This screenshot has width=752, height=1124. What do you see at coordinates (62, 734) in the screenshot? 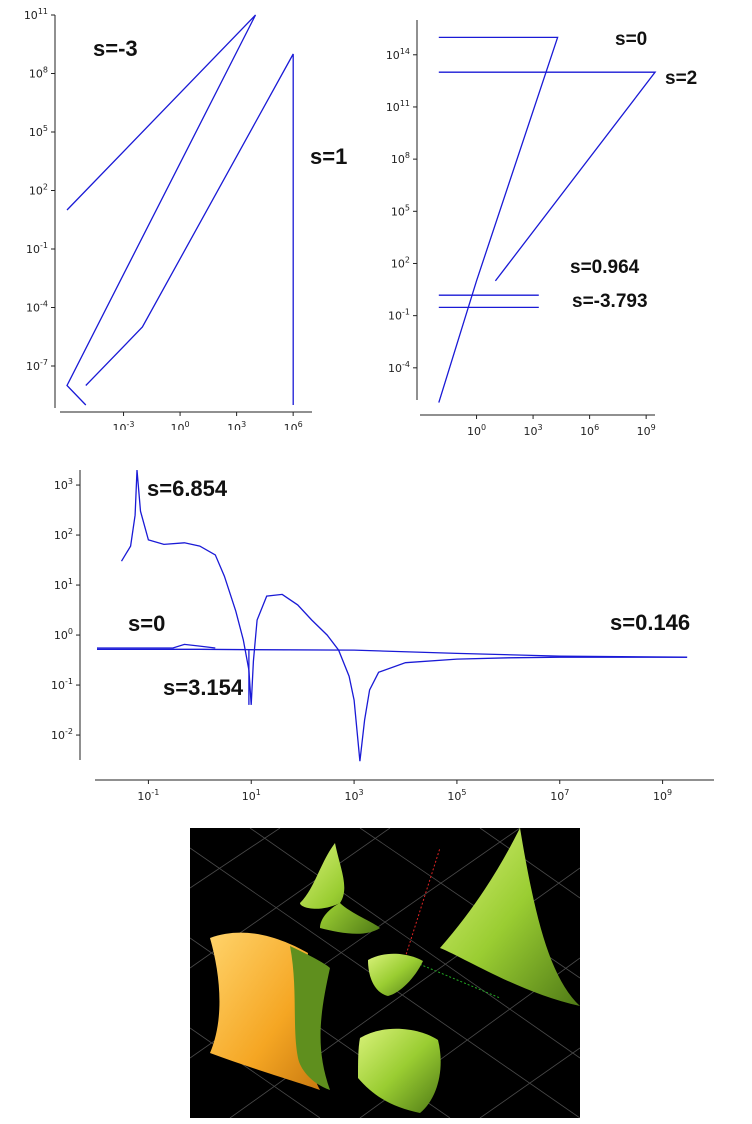
I see `y-tick-label: 10⁻²` at bounding box center [62, 734].